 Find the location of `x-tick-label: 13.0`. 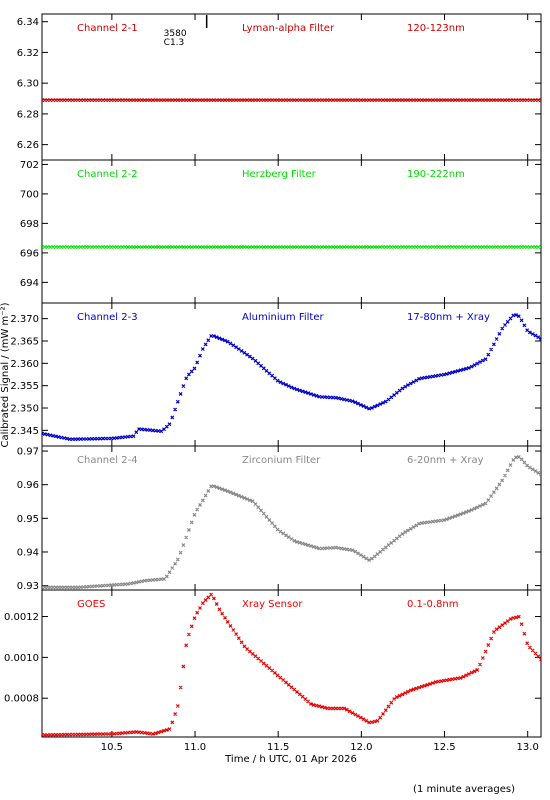

x-tick-label: 13.0 is located at coordinates (528, 747).